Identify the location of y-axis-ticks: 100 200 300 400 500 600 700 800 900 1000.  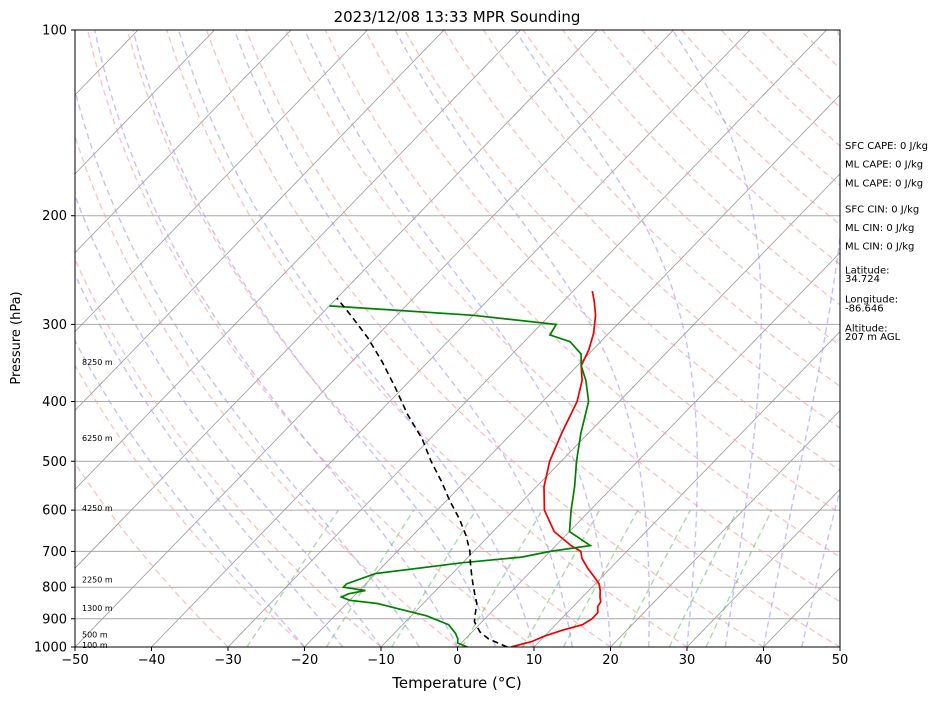
(54, 340).